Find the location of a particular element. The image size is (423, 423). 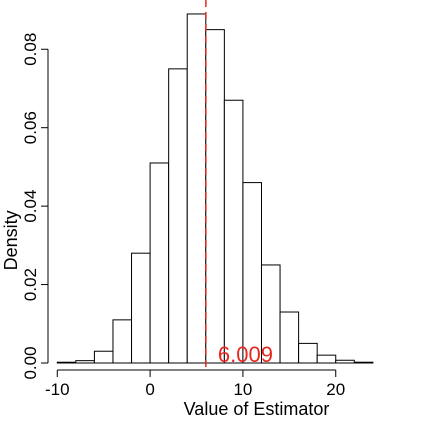

y-tick-label: 0.04 is located at coordinates (30, 206).